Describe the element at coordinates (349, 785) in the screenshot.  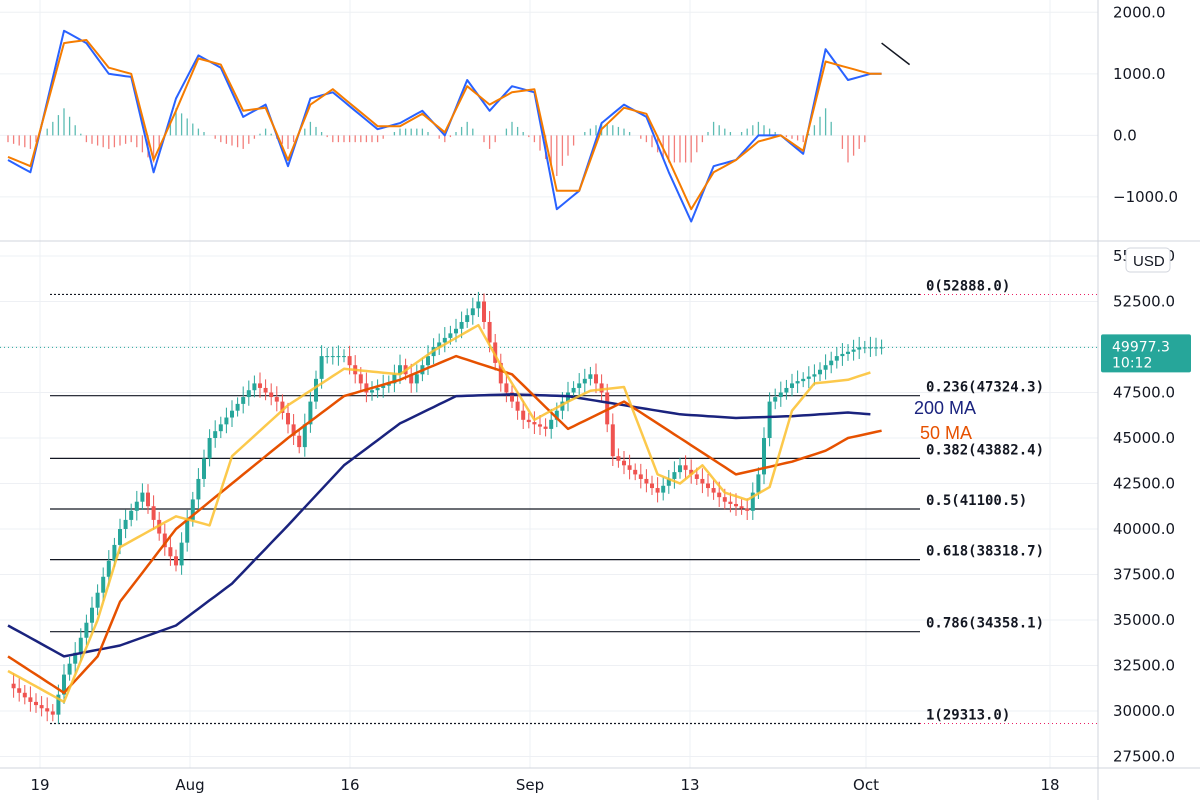
I see `x-tick-label: 16` at that location.